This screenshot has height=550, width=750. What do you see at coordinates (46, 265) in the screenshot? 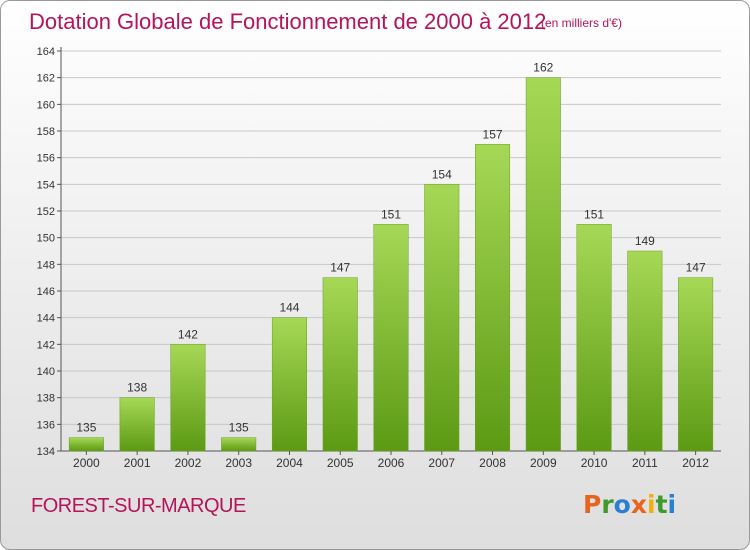
I see `y-tick-label: 148` at bounding box center [46, 265].